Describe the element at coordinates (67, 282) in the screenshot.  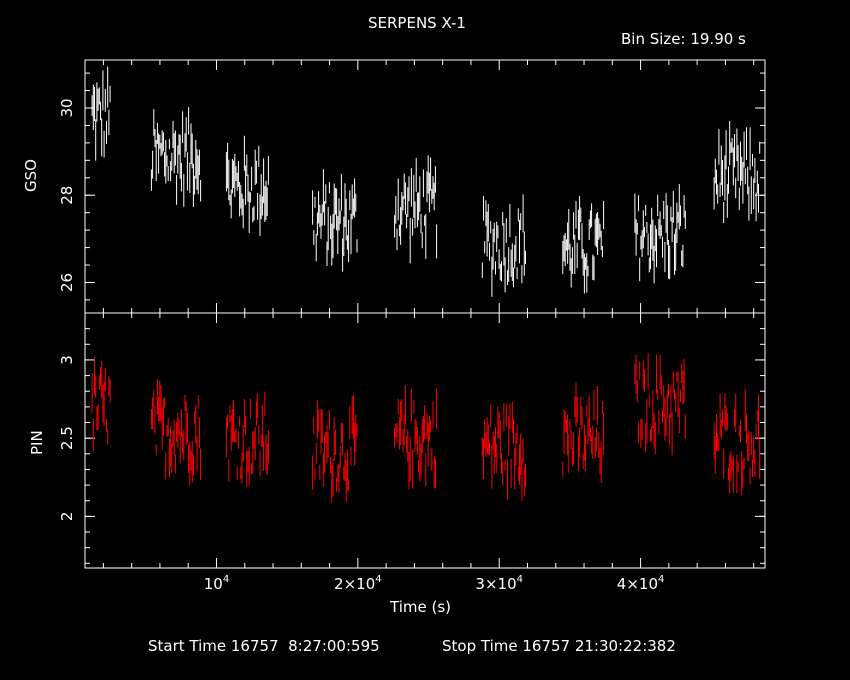
I see `gso-ytick-label: 26` at that location.